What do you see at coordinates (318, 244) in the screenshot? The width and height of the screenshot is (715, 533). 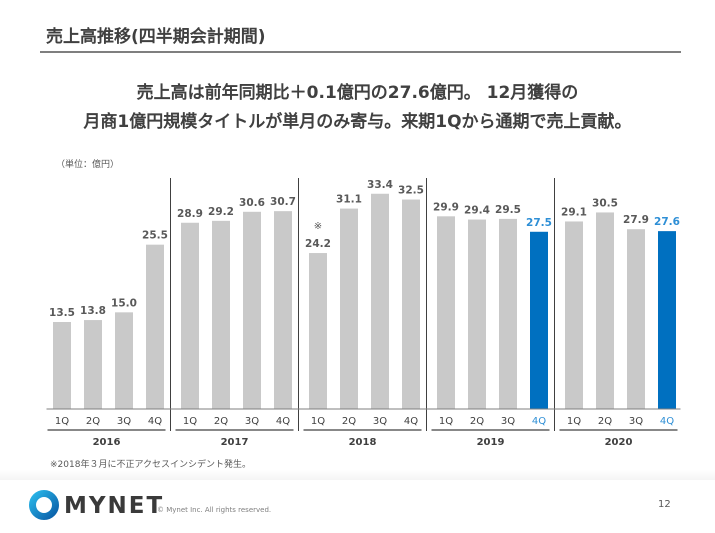 I see `data-label-2018-1Q: 24.2` at bounding box center [318, 244].